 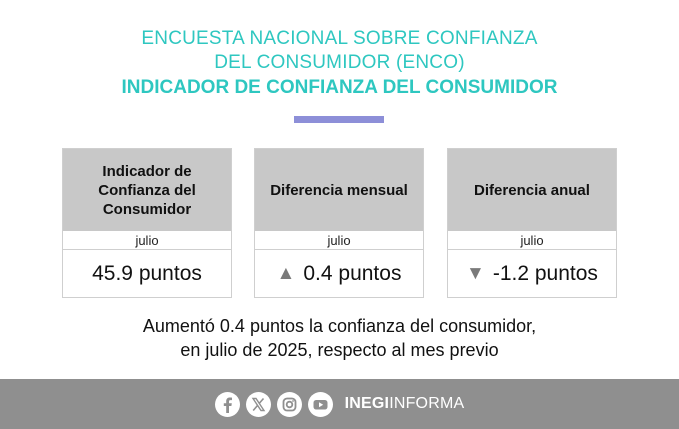 I want to click on footer-bar: INEGIINFORMA, so click(x=339, y=404).